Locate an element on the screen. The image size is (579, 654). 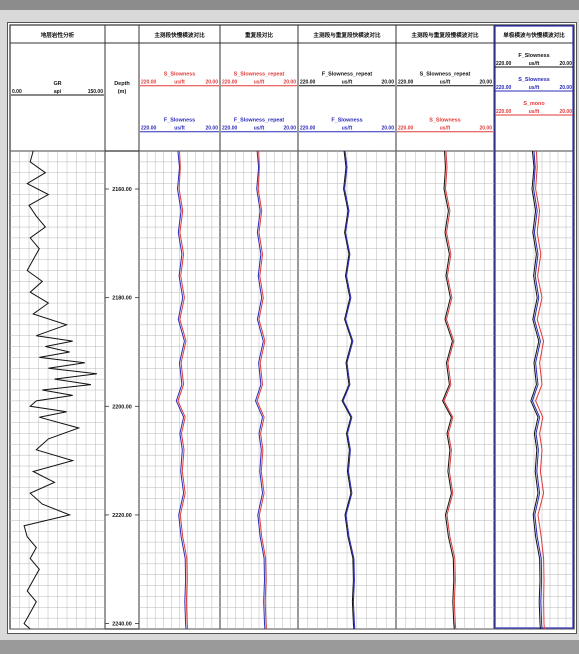
depth-tick-label: 2180.00 is located at coordinates (122, 299).